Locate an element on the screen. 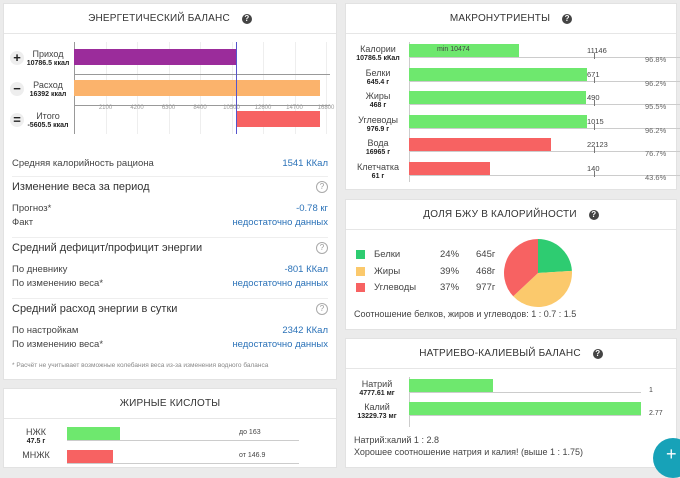  value: 645.4 г is located at coordinates (378, 82).